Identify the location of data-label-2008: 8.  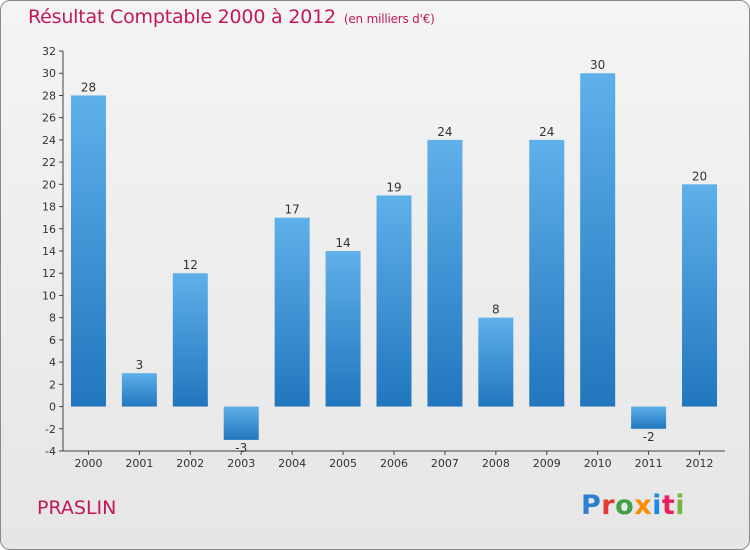
(496, 310).